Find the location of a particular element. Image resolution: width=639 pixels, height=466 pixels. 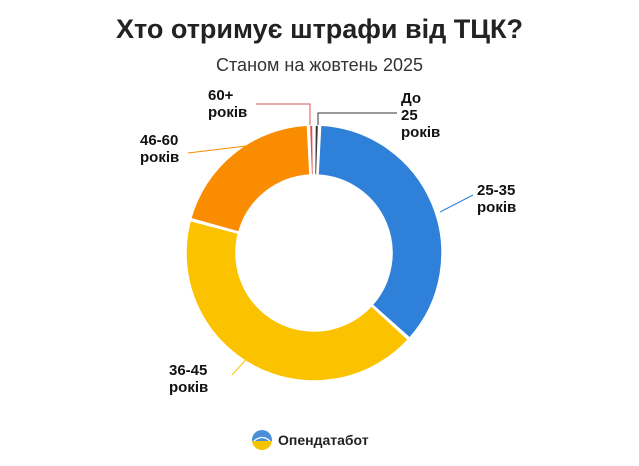

opendatabot-logo-icon is located at coordinates (262, 440).